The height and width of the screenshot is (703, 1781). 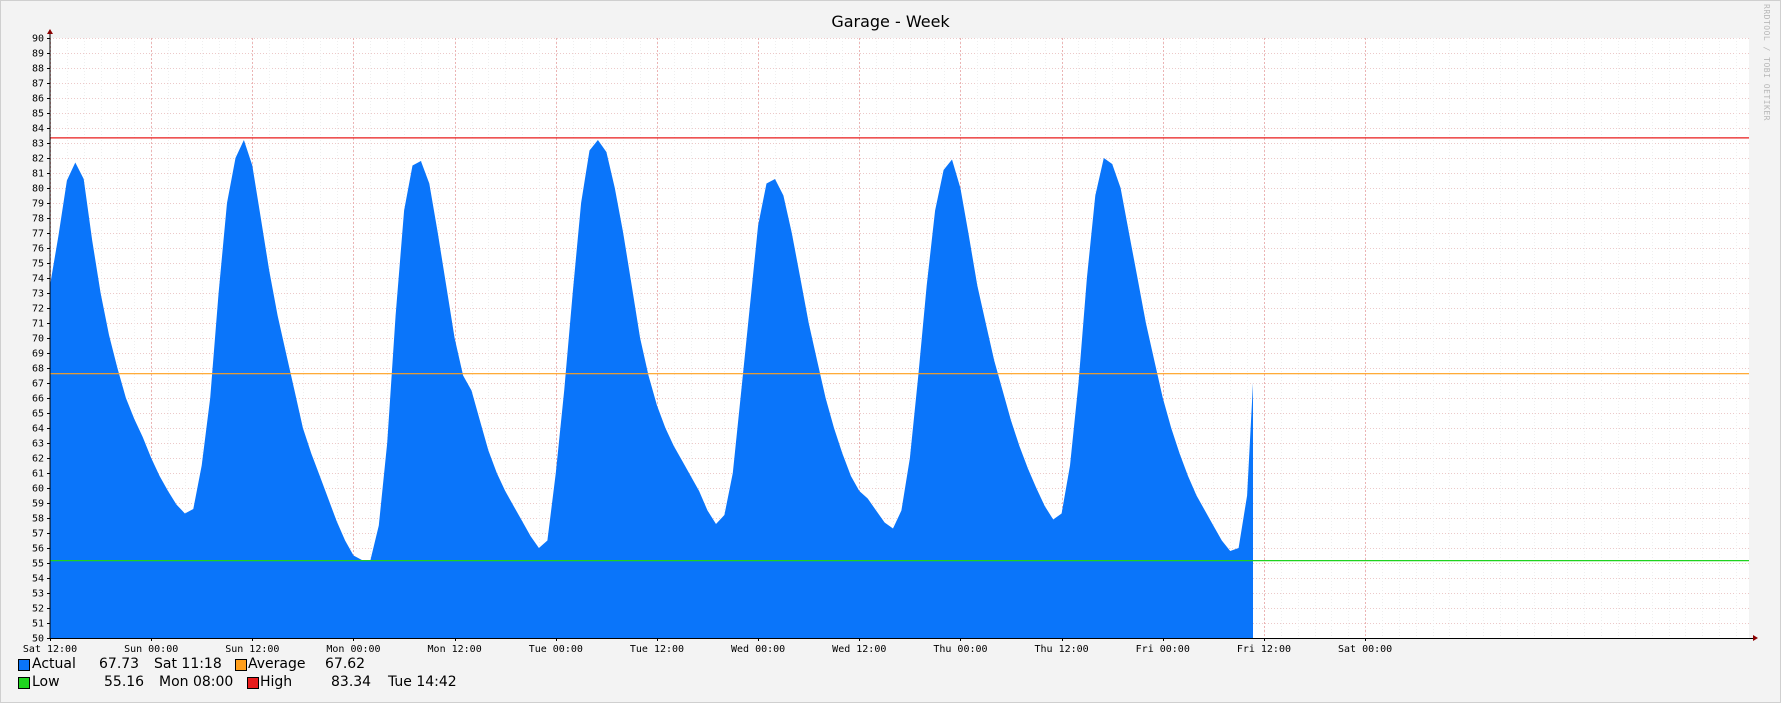 I want to click on legend-swatch-low, so click(x=24, y=683).